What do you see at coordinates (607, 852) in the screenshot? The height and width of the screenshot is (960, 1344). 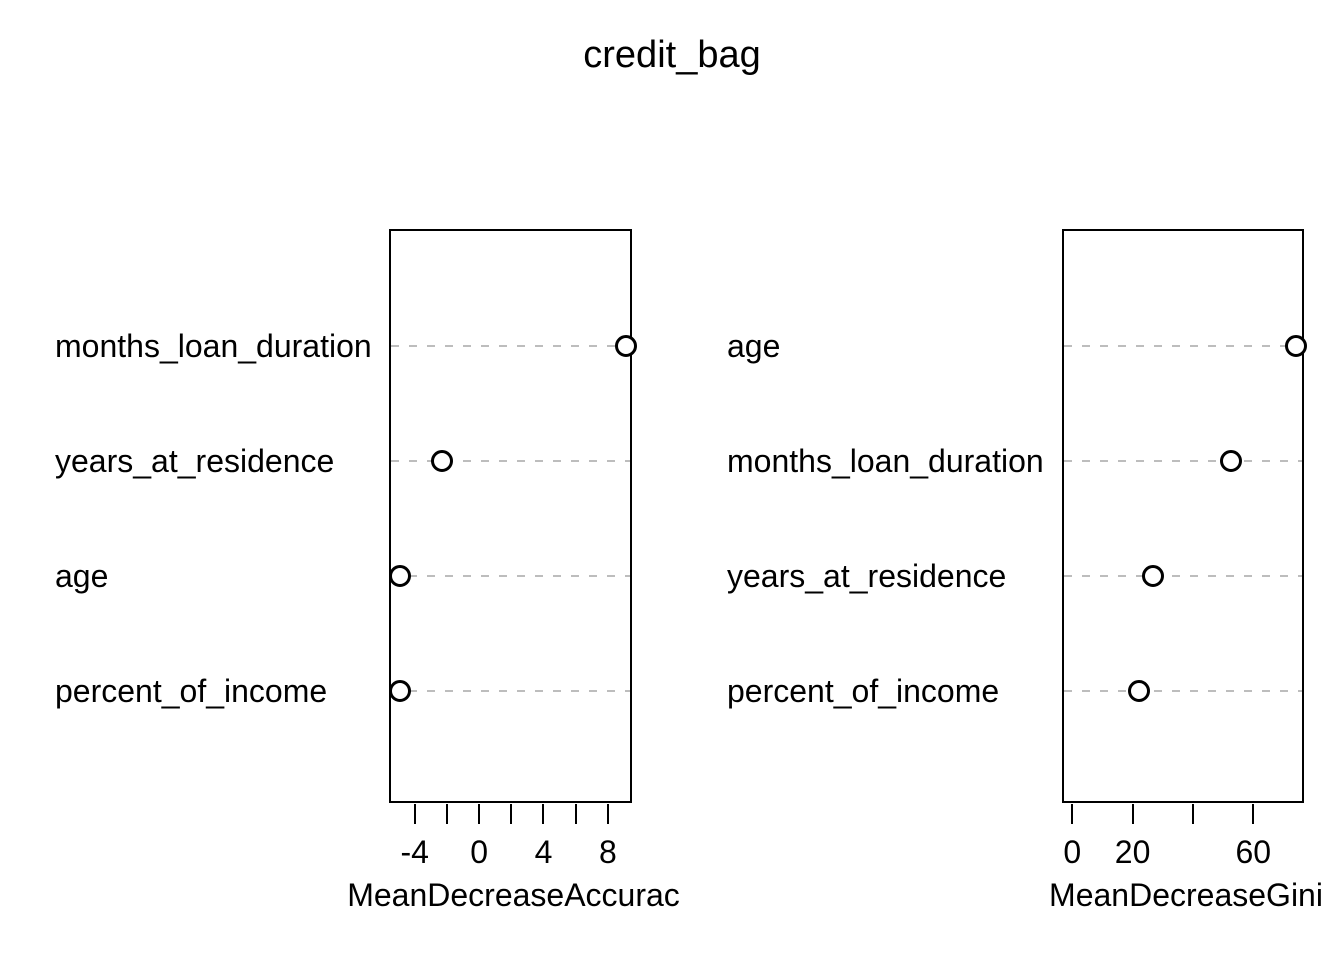 I see `x-tick-label: 8` at bounding box center [607, 852].